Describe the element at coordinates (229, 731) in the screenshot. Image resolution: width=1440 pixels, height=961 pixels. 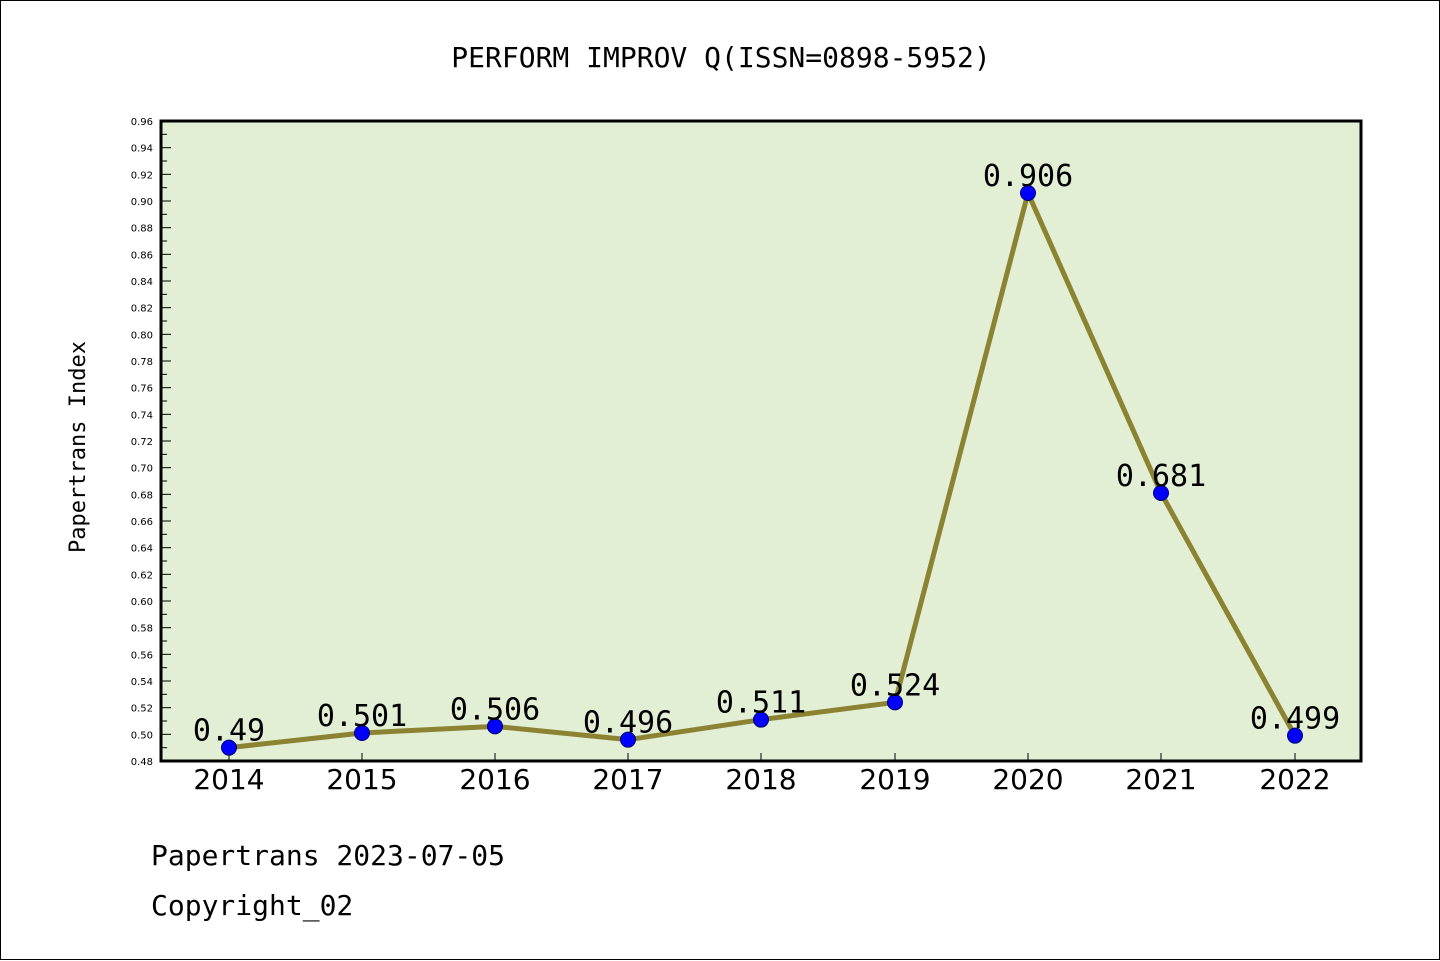
I see `data-label-2014: 0.49` at that location.